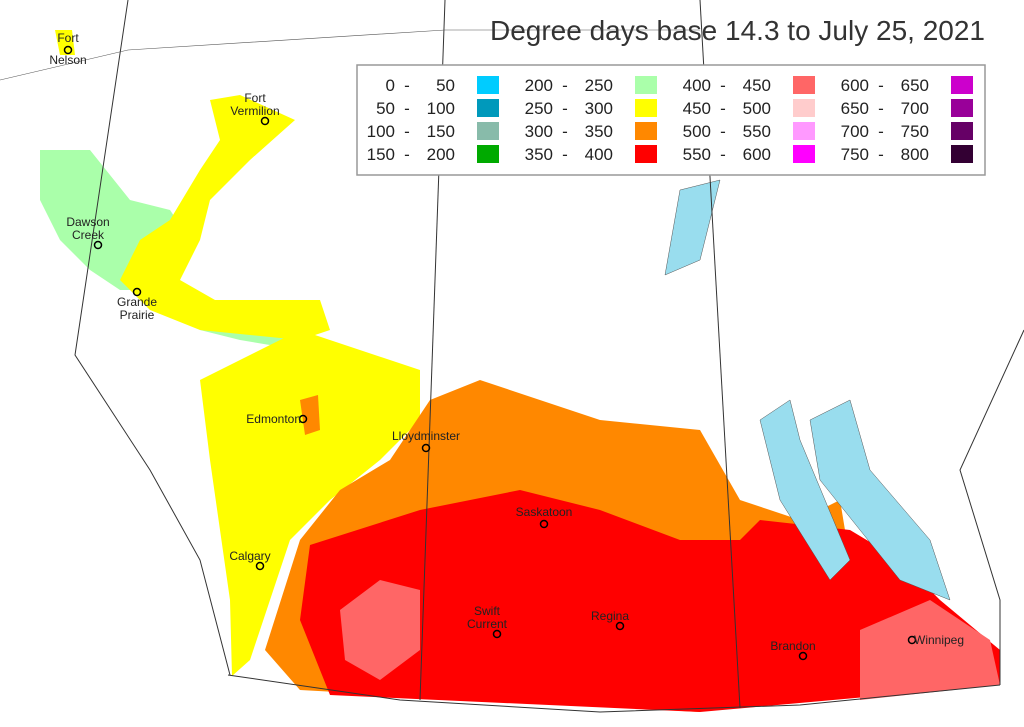  I want to click on city-label: Saskatoon, so click(544, 512).